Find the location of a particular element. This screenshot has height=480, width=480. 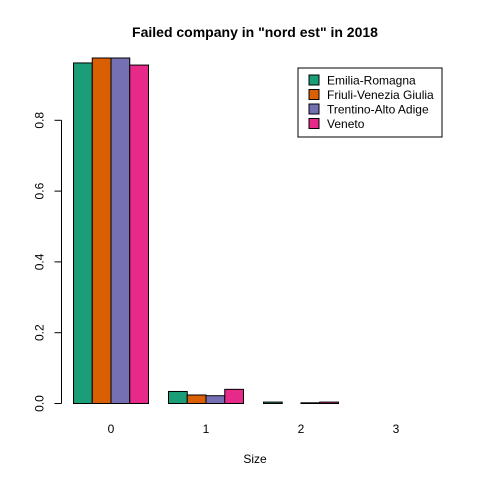

chart-title: Failed company in "nord est" in 2018 is located at coordinates (255, 32).